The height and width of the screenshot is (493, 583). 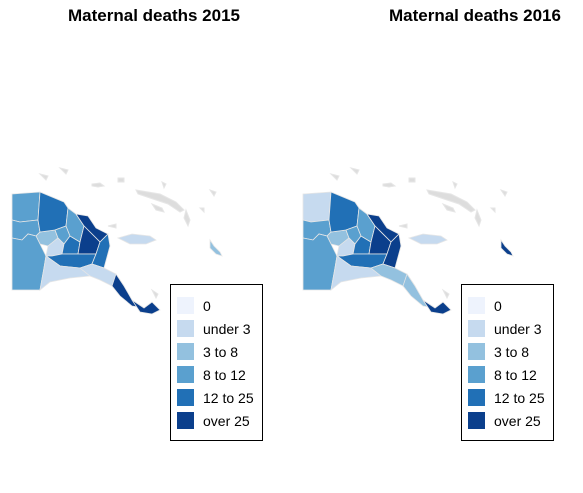 I want to click on map-title-2015: Maternal deaths 2015, so click(x=154, y=15).